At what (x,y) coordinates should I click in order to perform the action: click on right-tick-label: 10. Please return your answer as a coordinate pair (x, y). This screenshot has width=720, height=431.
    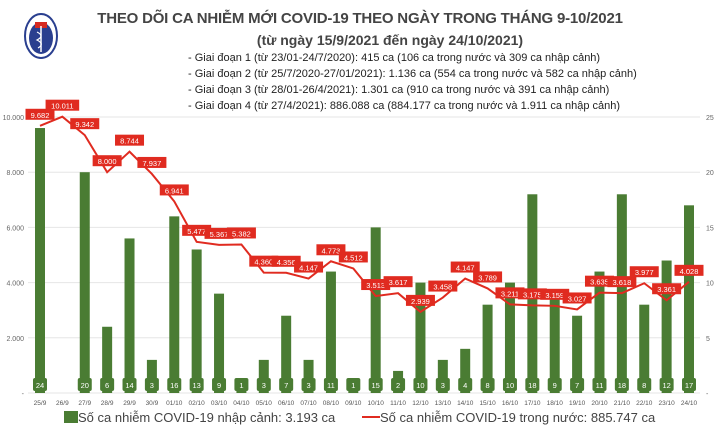
    Looking at the image, I should click on (710, 284).